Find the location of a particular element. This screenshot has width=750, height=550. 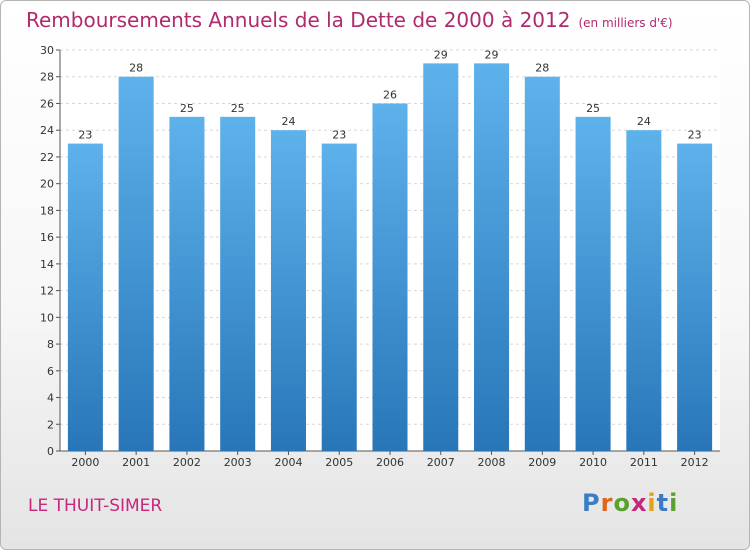

y-tick-label: 8 is located at coordinates (50, 344).